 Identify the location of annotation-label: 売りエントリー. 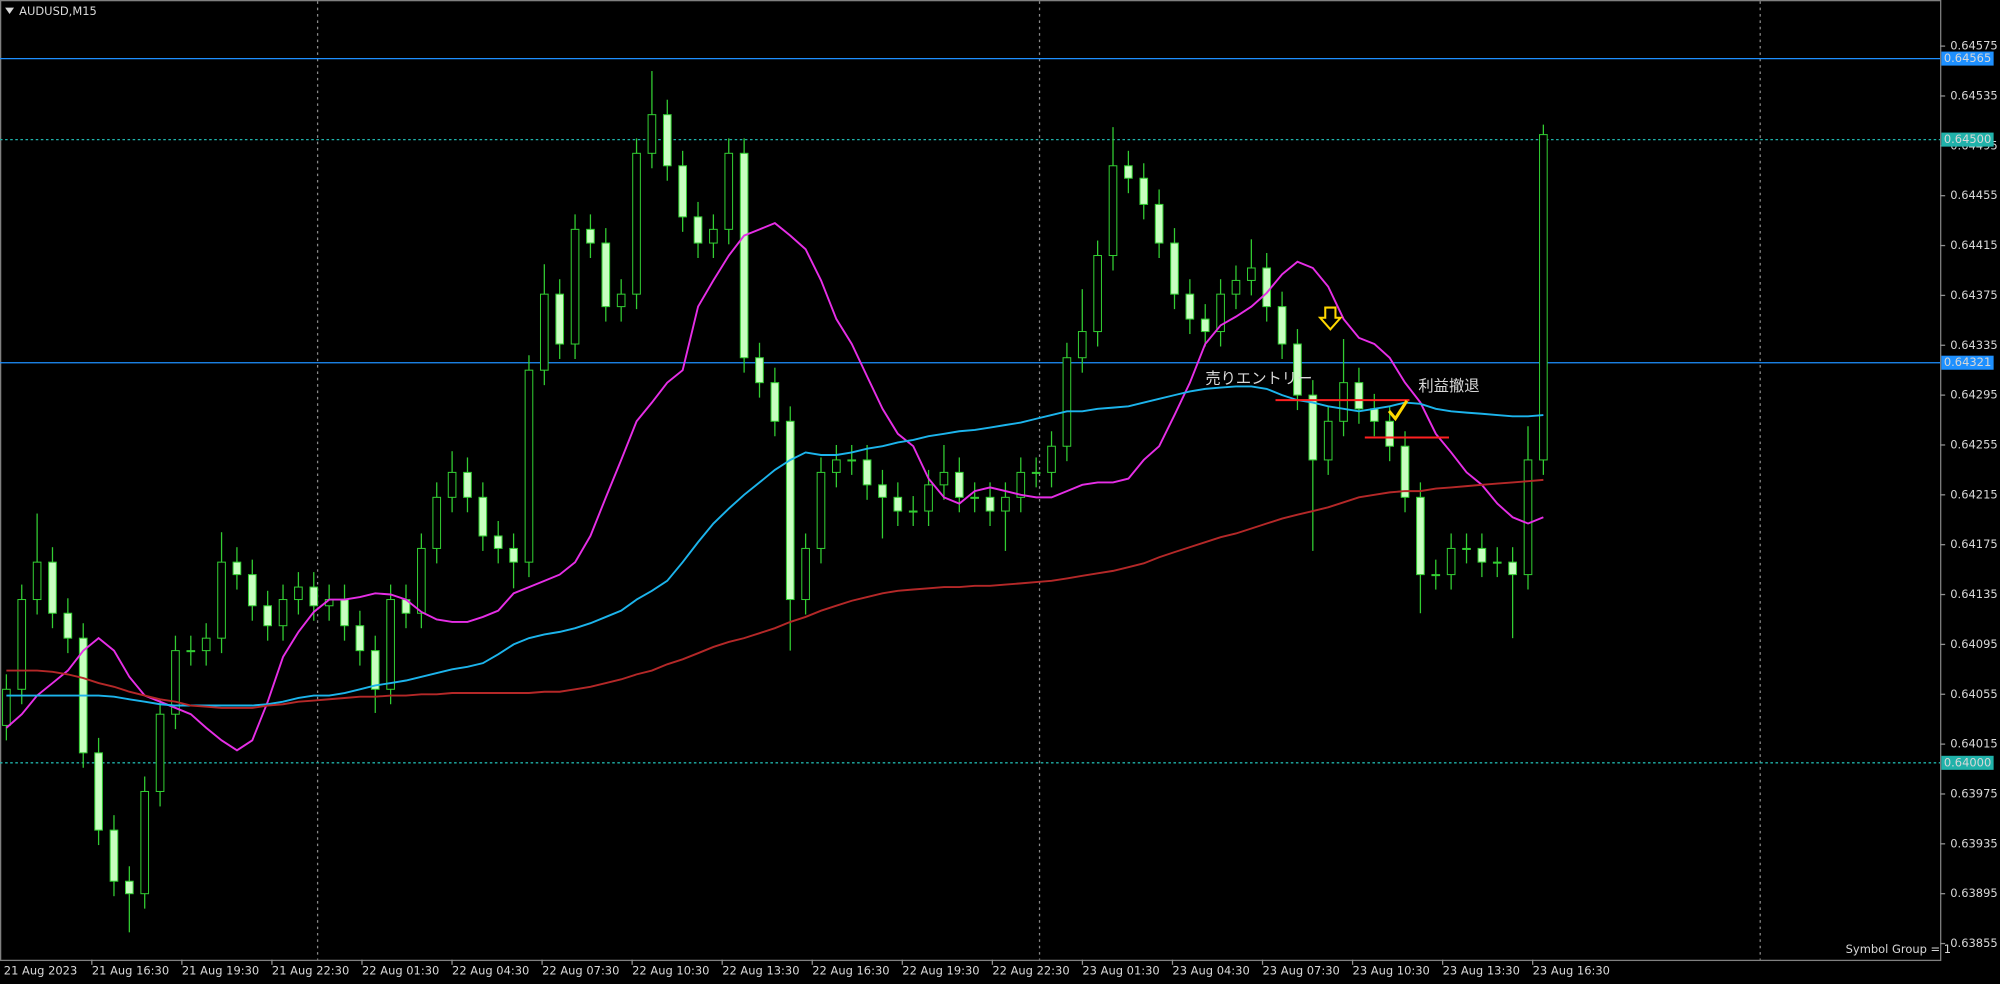
(1258, 379).